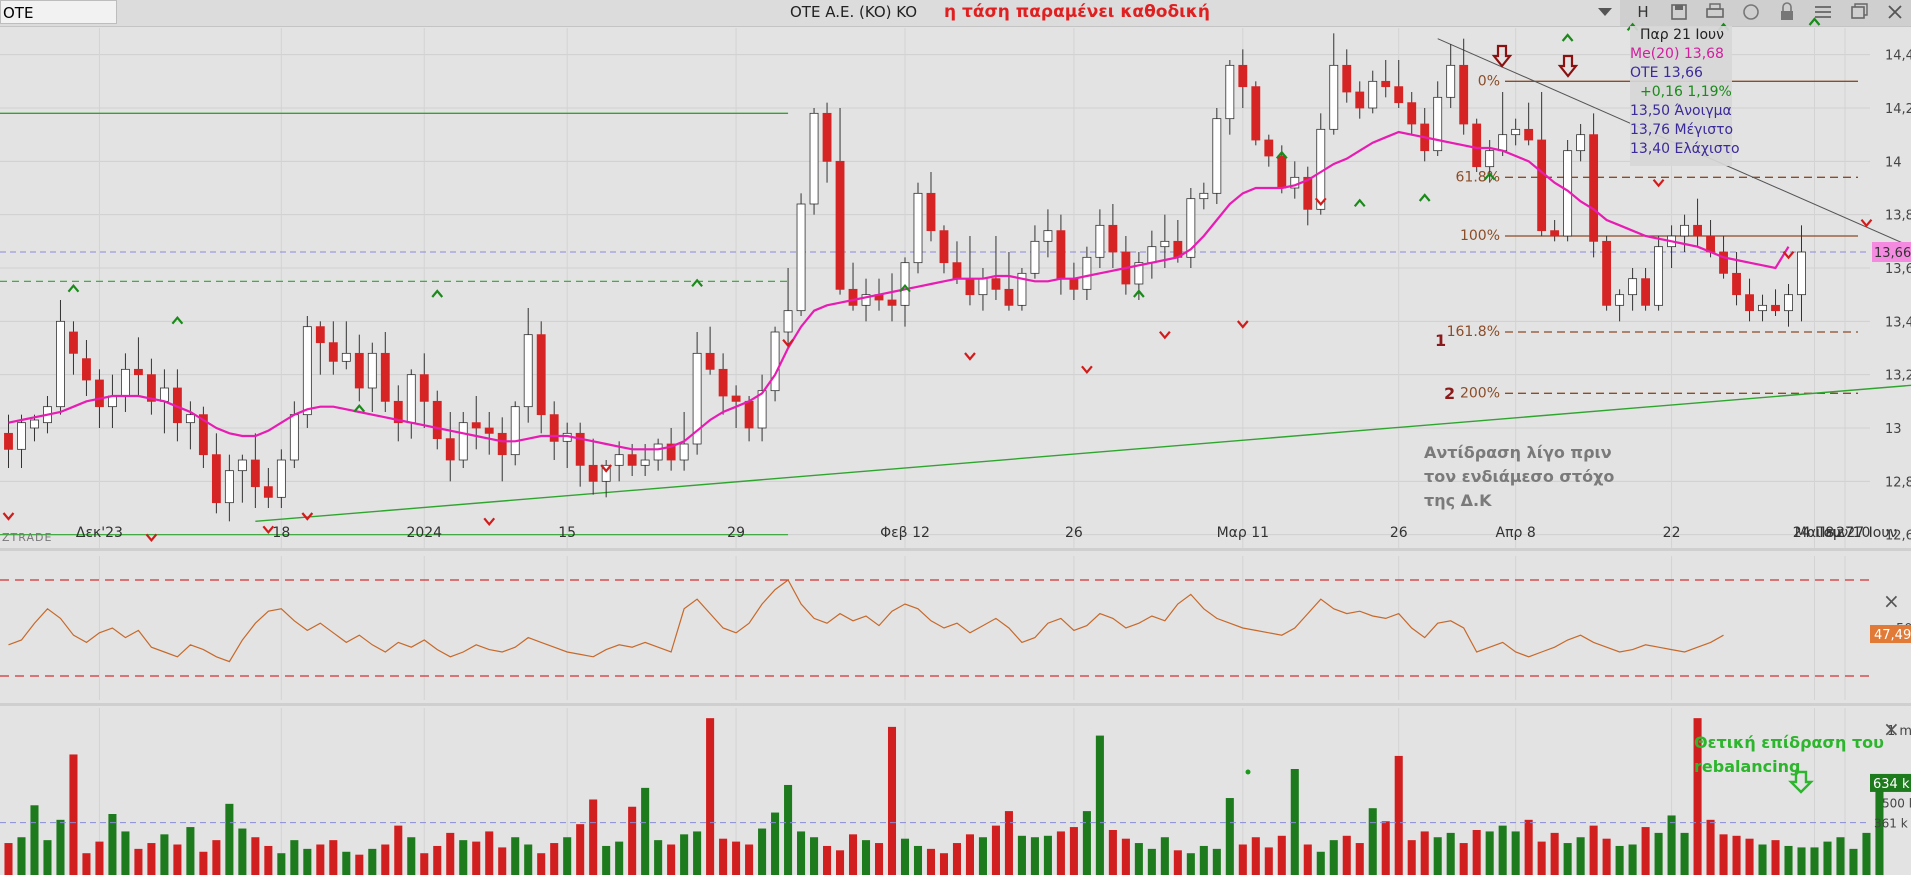  Describe the element at coordinates (1715, 12) in the screenshot. I see `print-icon` at that location.